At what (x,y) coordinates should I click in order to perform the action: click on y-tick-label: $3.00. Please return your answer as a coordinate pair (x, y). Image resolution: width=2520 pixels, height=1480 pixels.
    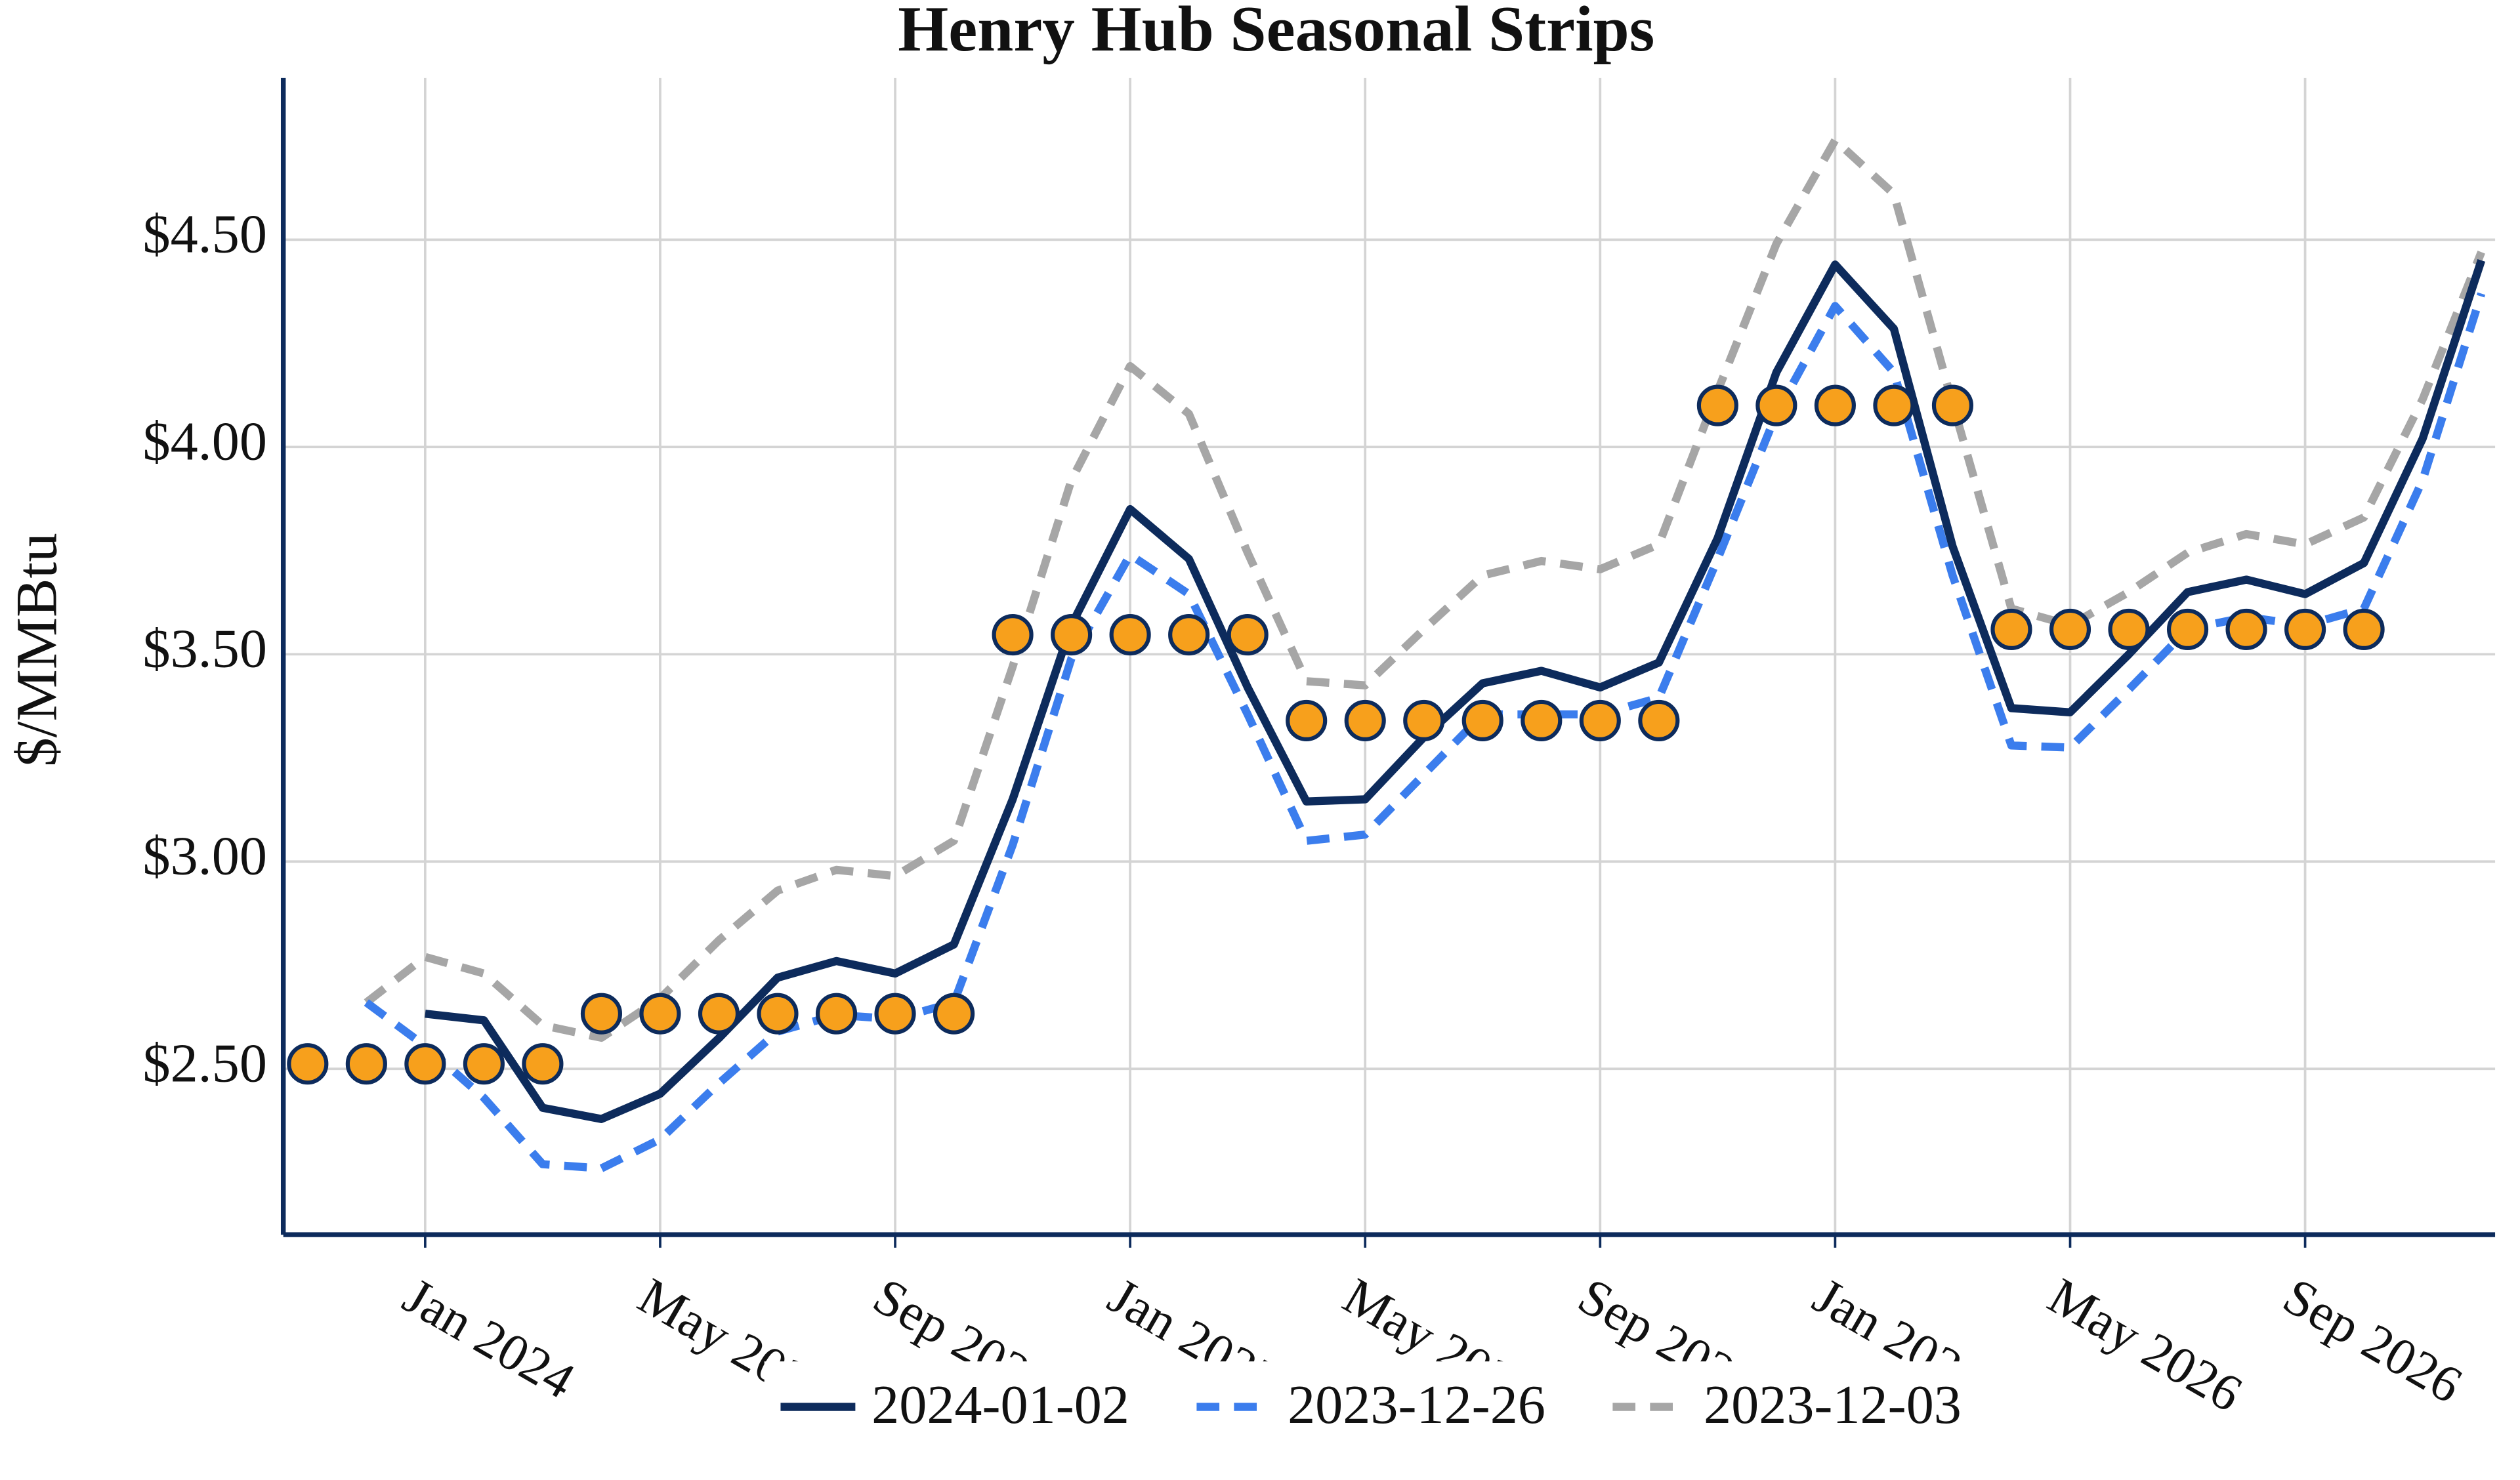
    Looking at the image, I should click on (204, 856).